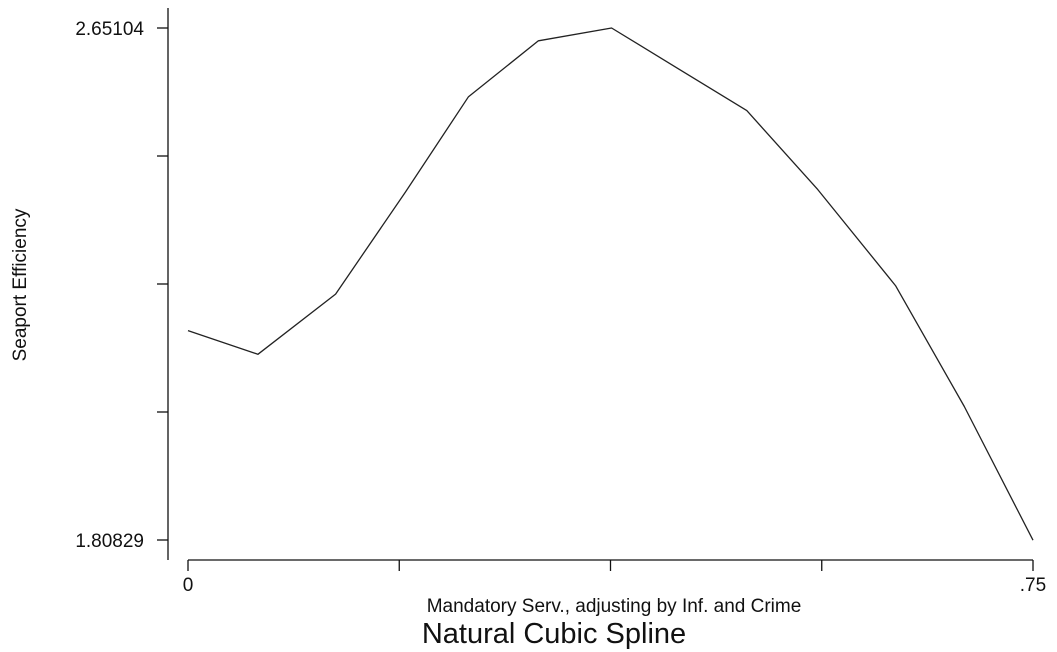 Image resolution: width=1057 pixels, height=652 pixels. I want to click on y-tick-label: 2.65104, so click(109, 29).